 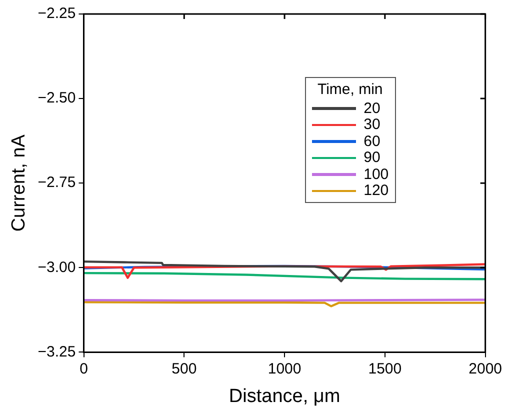 What do you see at coordinates (57, 183) in the screenshot?
I see `y-tick-label: −2.75` at bounding box center [57, 183].